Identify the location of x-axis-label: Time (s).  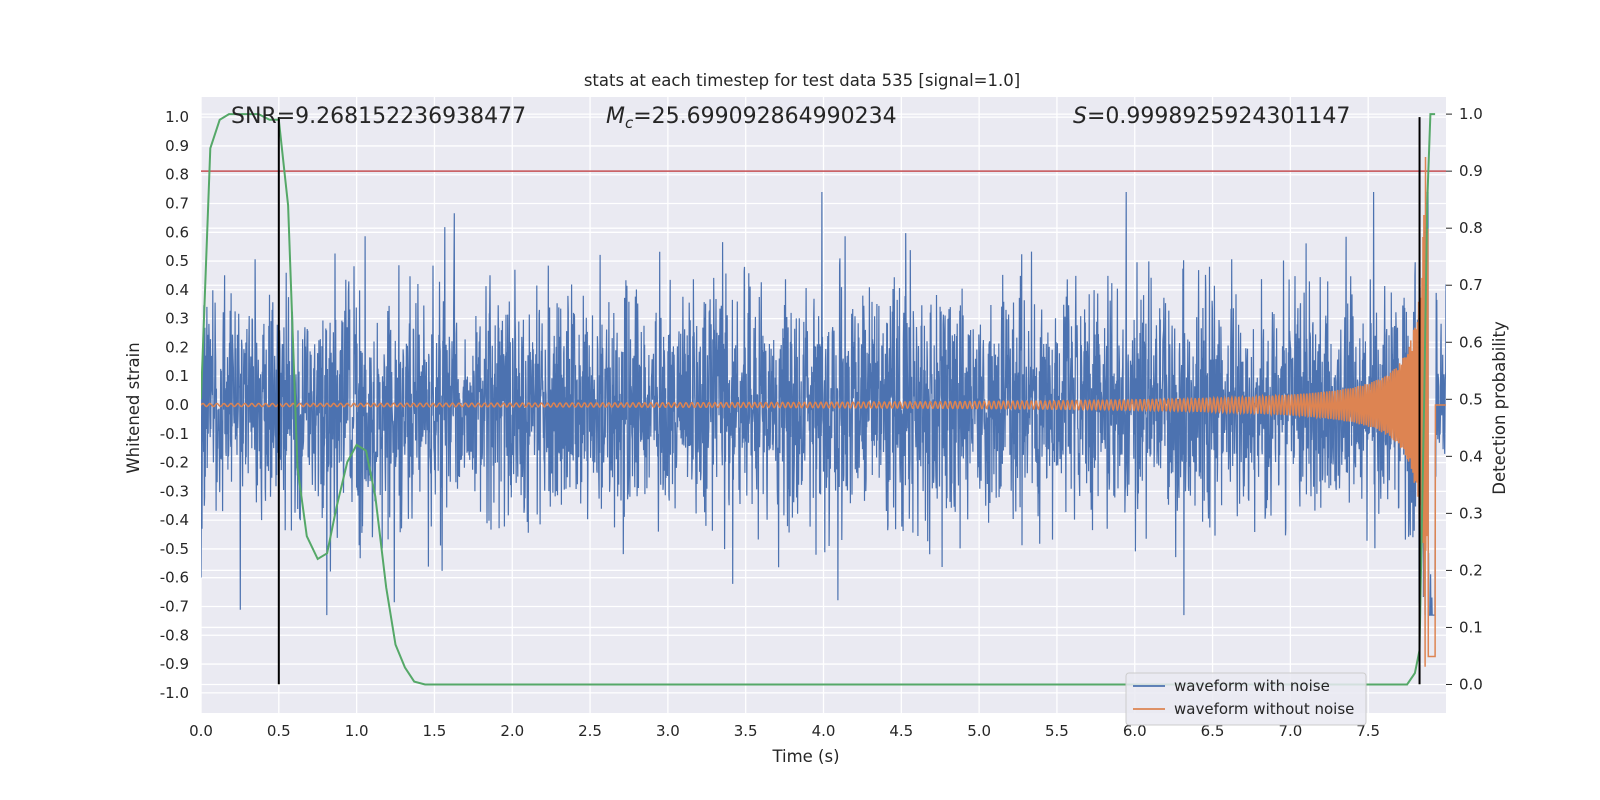
(805, 756).